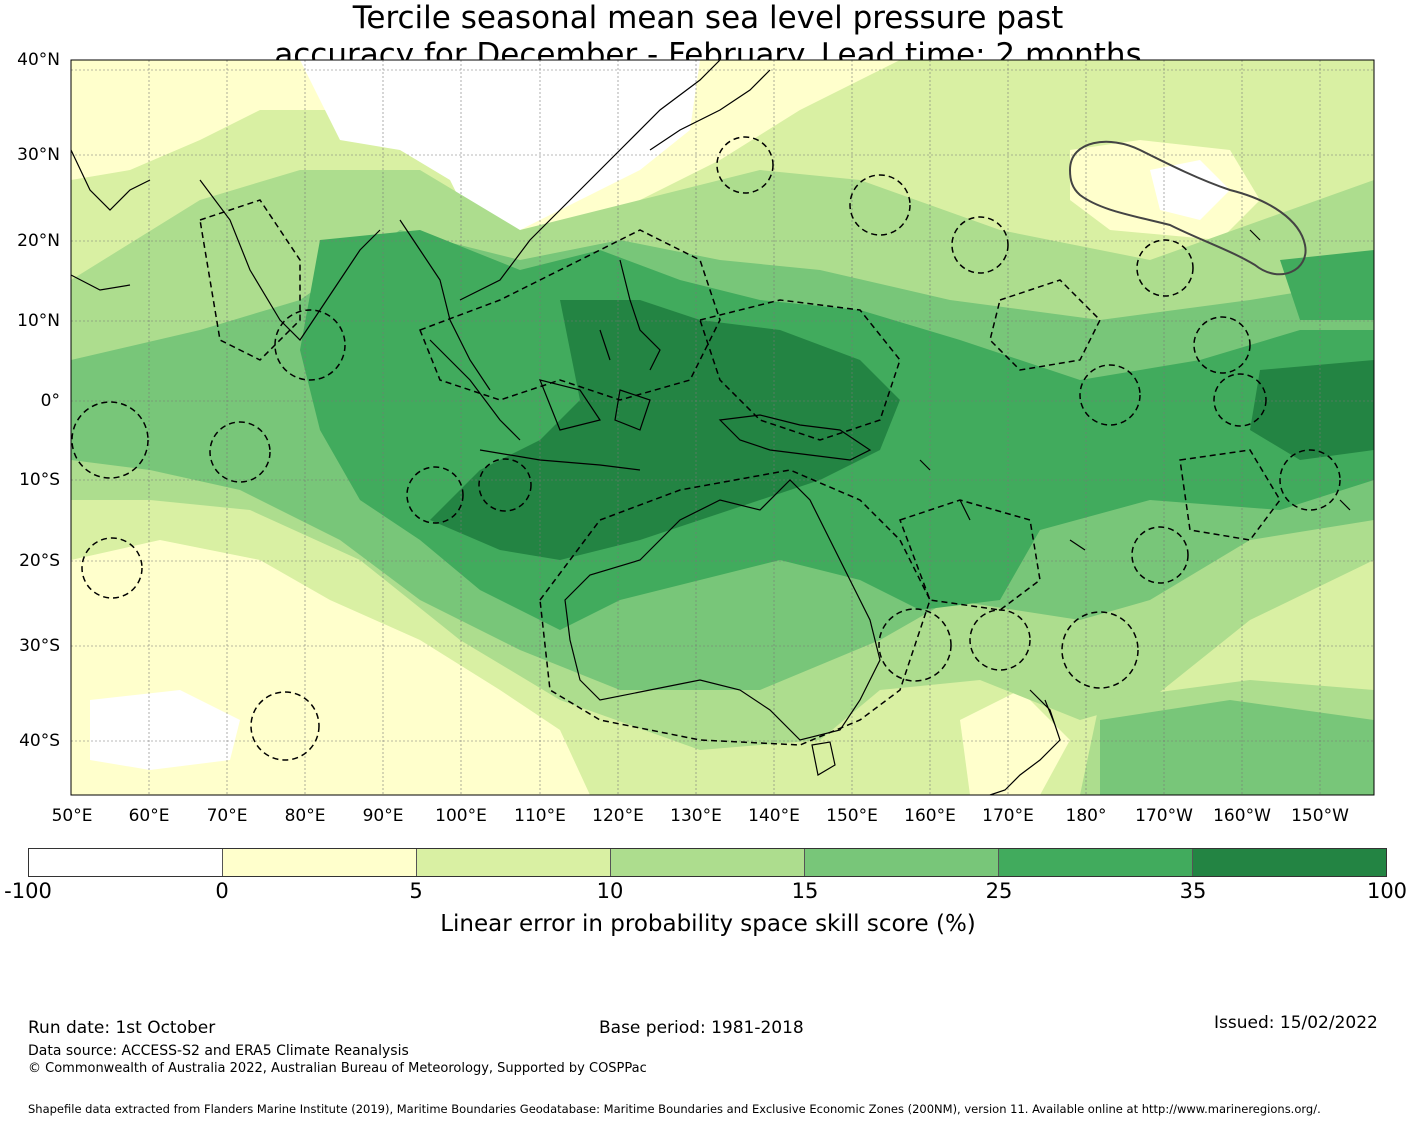  What do you see at coordinates (39, 741) in the screenshot?
I see `lat-label: 40°S` at bounding box center [39, 741].